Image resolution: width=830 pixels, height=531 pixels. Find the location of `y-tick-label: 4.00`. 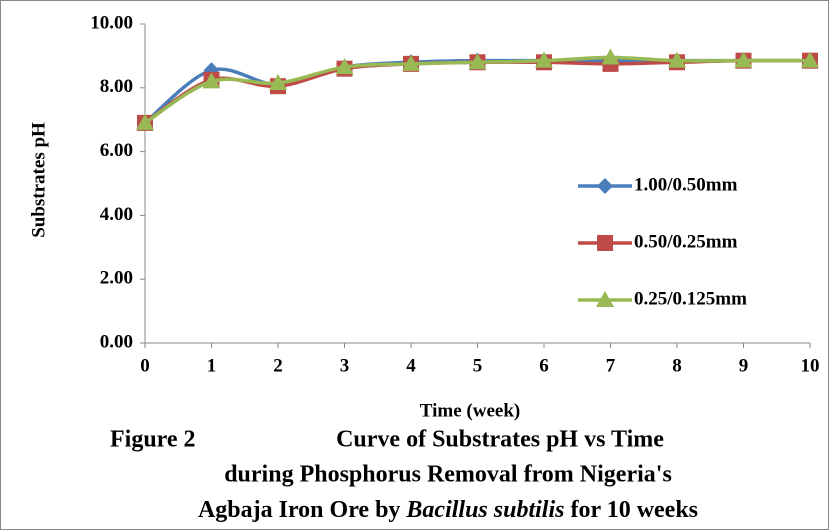

y-tick-label: 4.00 is located at coordinates (116, 214).